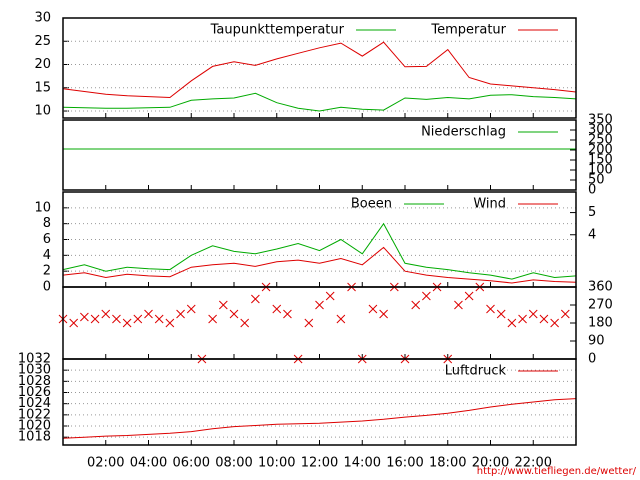 The width and height of the screenshot is (640, 480). Describe the element at coordinates (42, 41) in the screenshot. I see `y-tick-label: 25` at that location.